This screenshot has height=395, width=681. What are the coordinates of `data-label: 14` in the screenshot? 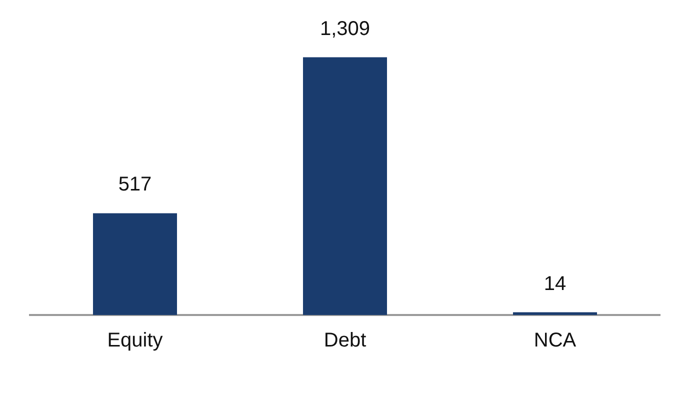 It's located at (555, 283).